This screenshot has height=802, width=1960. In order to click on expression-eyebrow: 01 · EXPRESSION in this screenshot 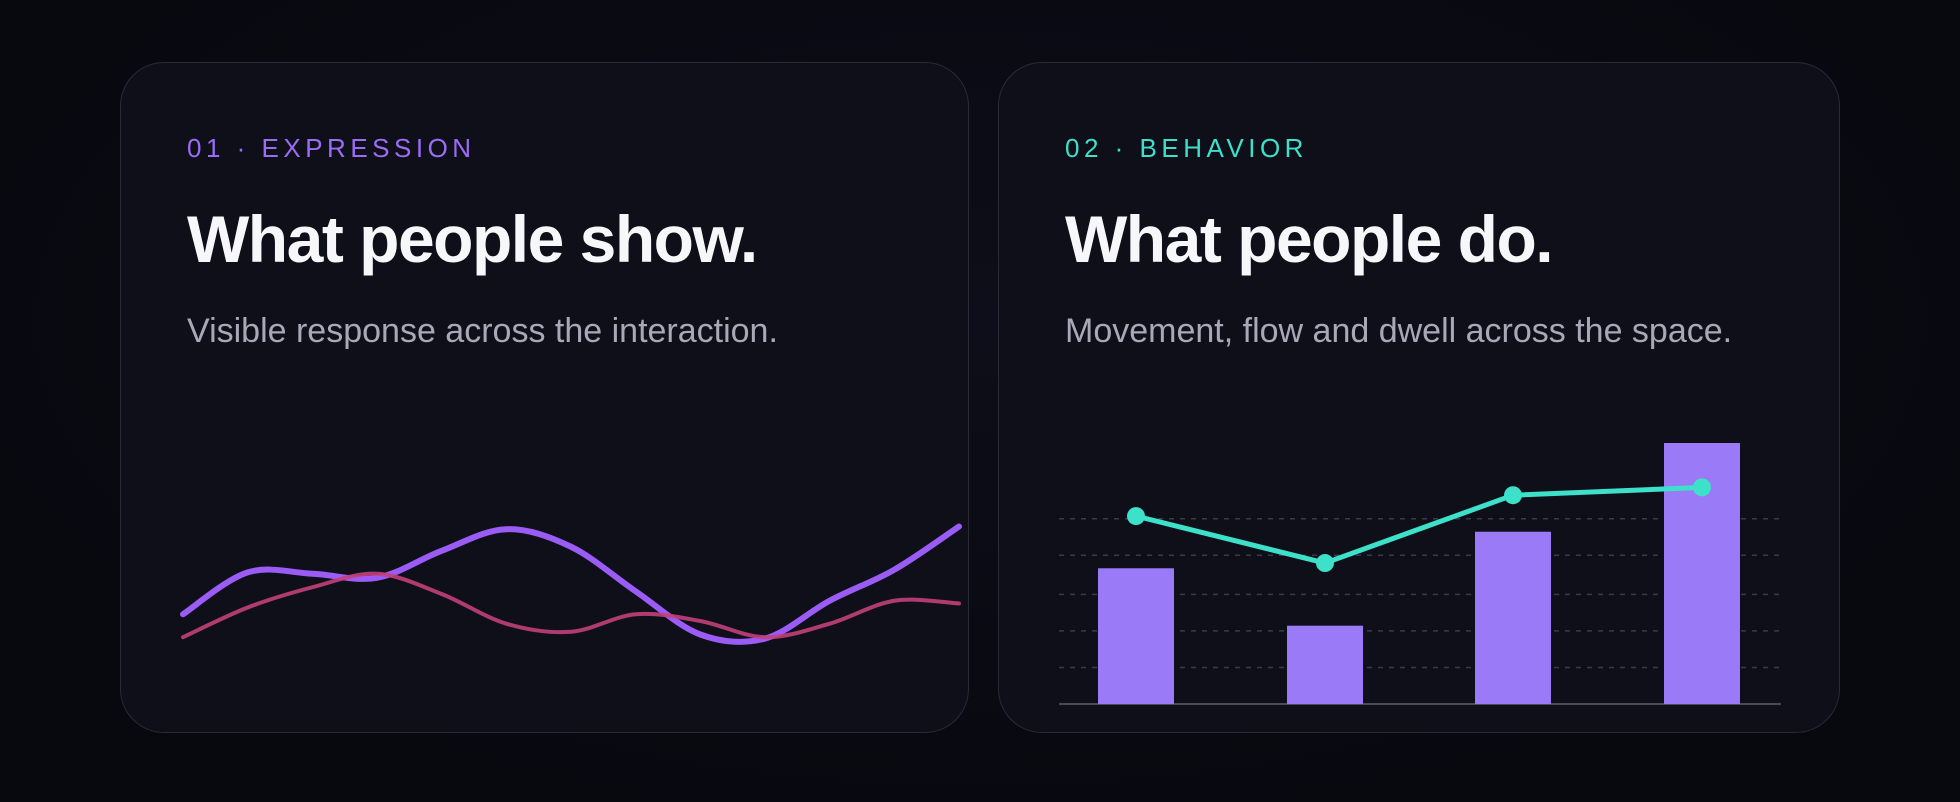, I will do `click(331, 148)`.